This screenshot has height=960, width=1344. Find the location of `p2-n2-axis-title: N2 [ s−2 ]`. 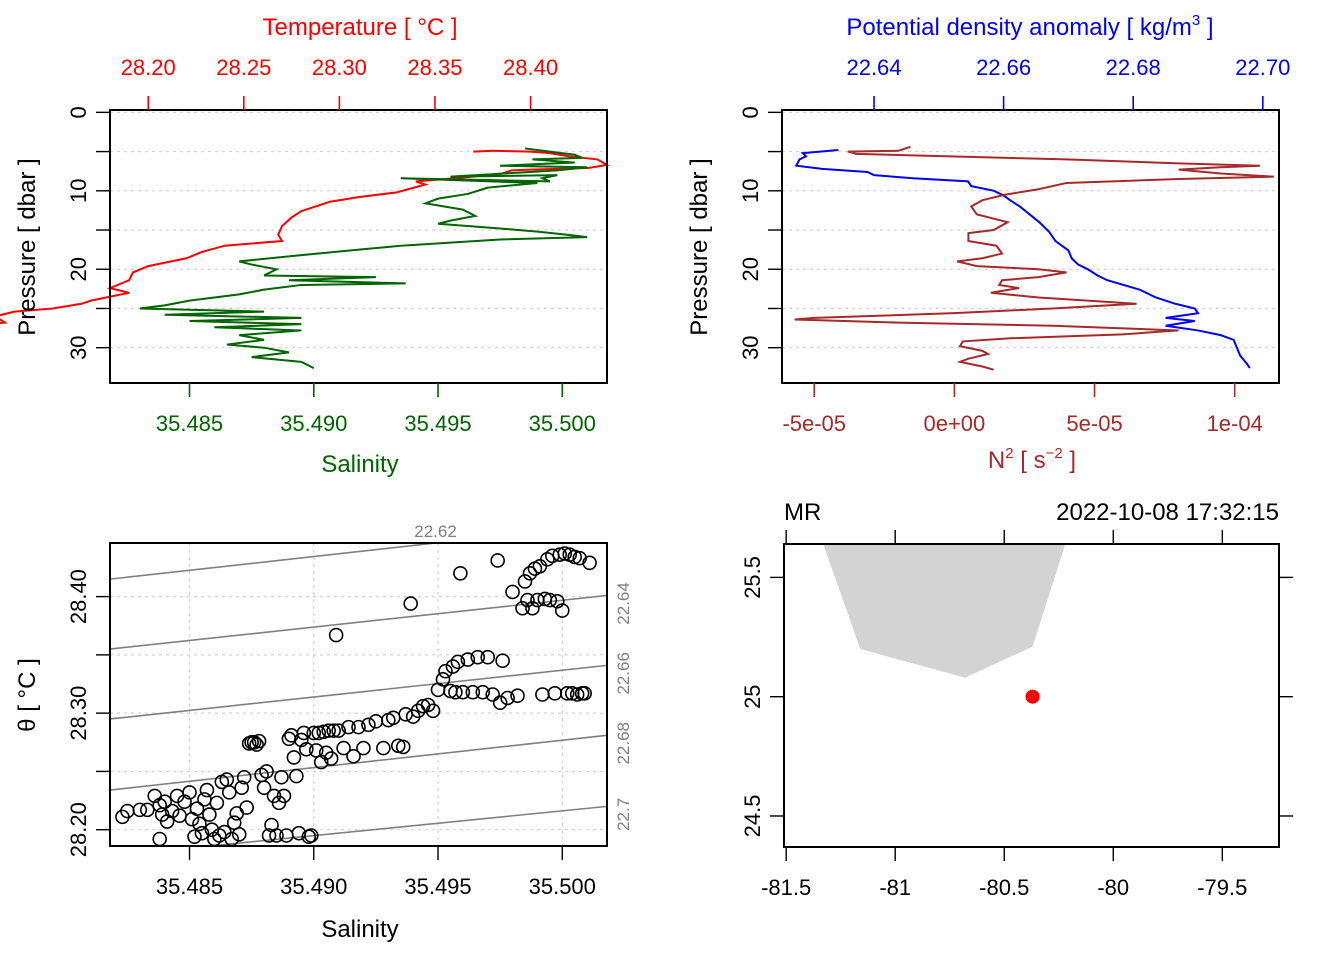

p2-n2-axis-title: N2 [ s−2 ] is located at coordinates (1032, 459).